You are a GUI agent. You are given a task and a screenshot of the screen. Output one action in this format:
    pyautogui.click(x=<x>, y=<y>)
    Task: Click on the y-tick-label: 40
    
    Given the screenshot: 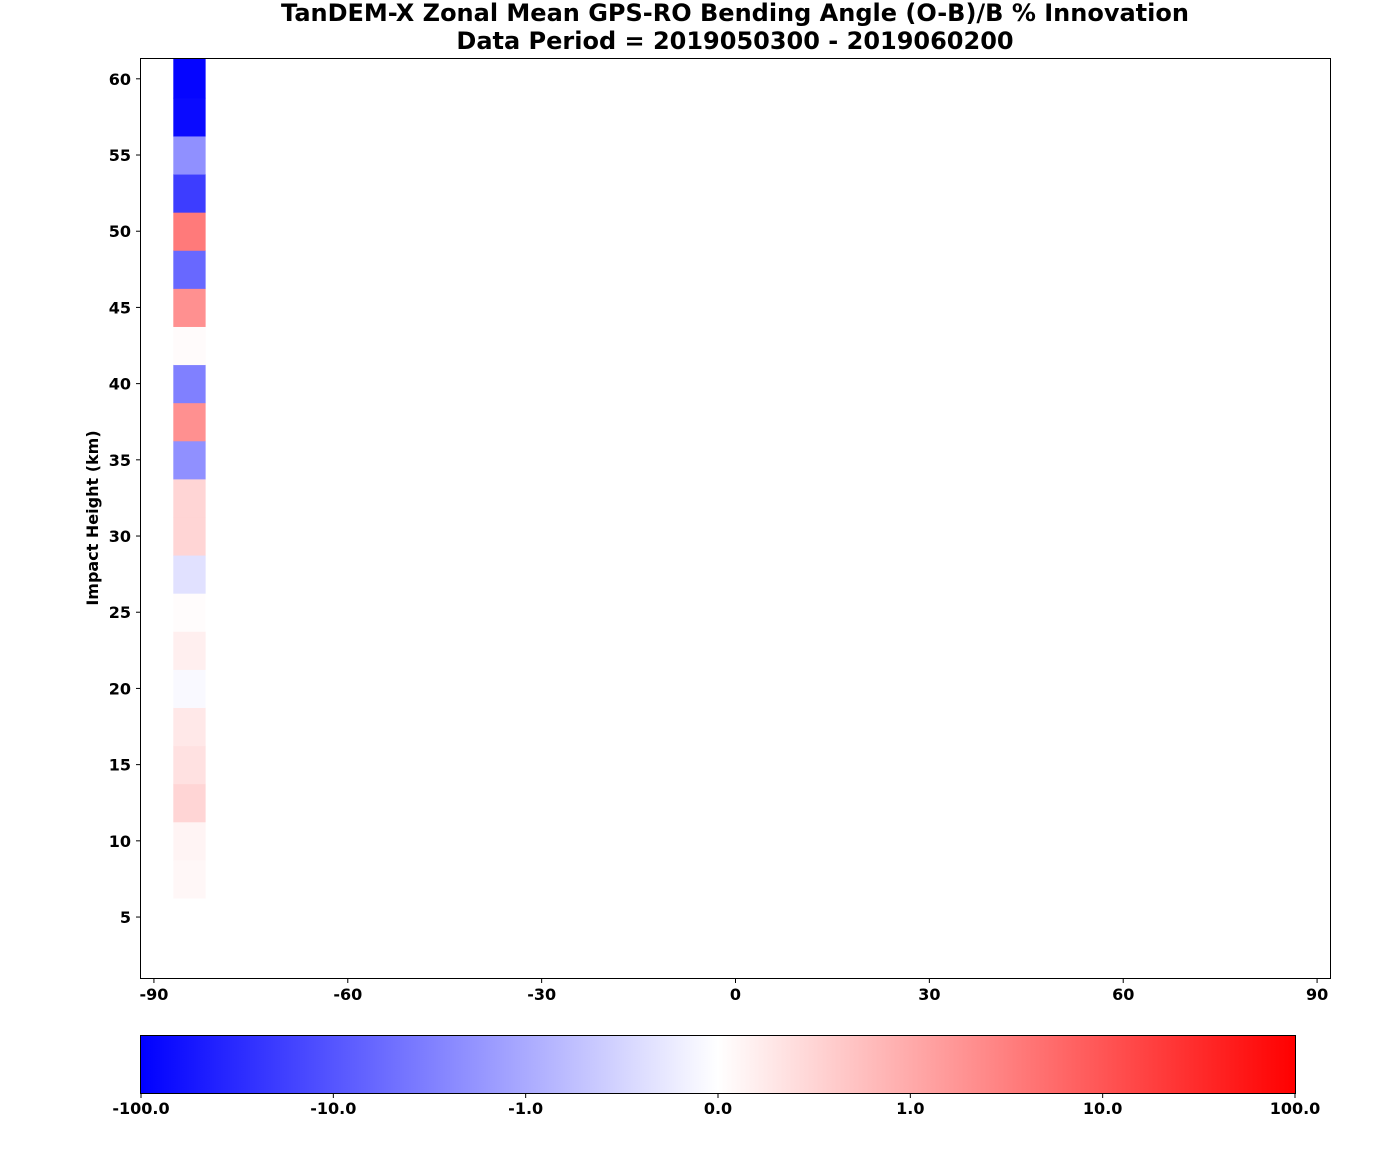 What is the action you would take?
    pyautogui.click(x=120, y=384)
    